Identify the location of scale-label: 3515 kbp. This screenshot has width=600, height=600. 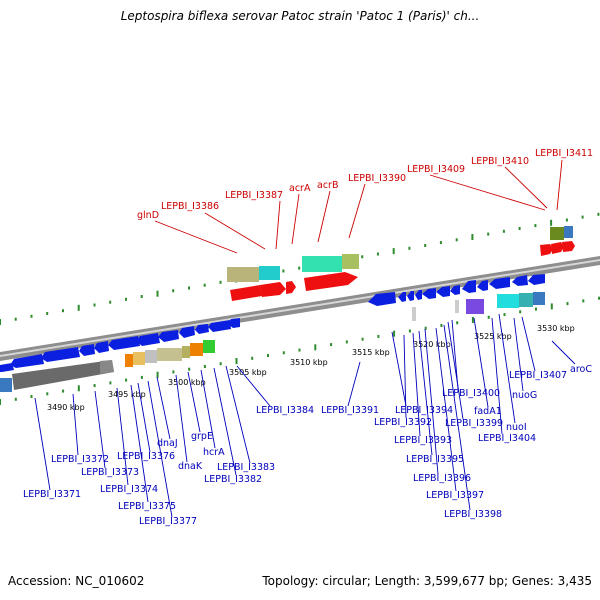
(371, 352).